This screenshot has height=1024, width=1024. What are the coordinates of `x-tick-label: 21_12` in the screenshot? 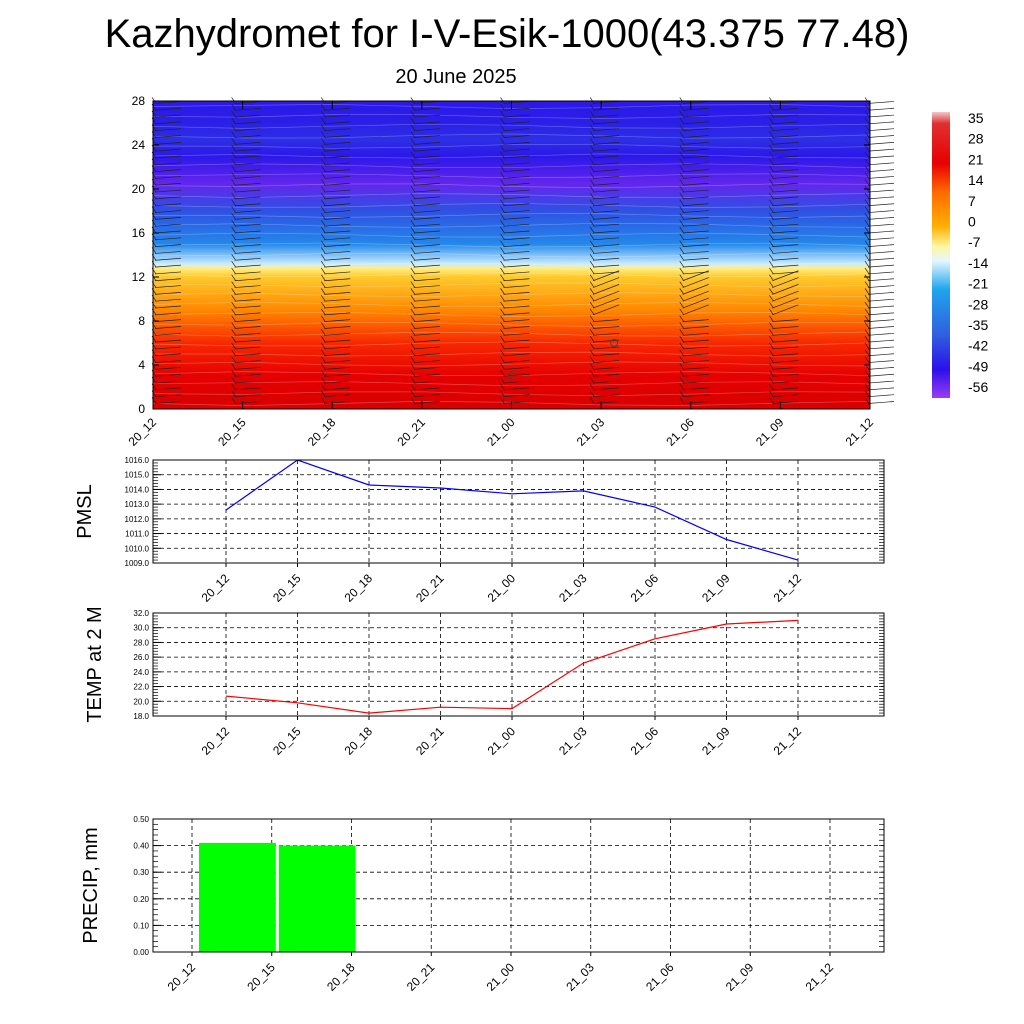 It's located at (820, 977).